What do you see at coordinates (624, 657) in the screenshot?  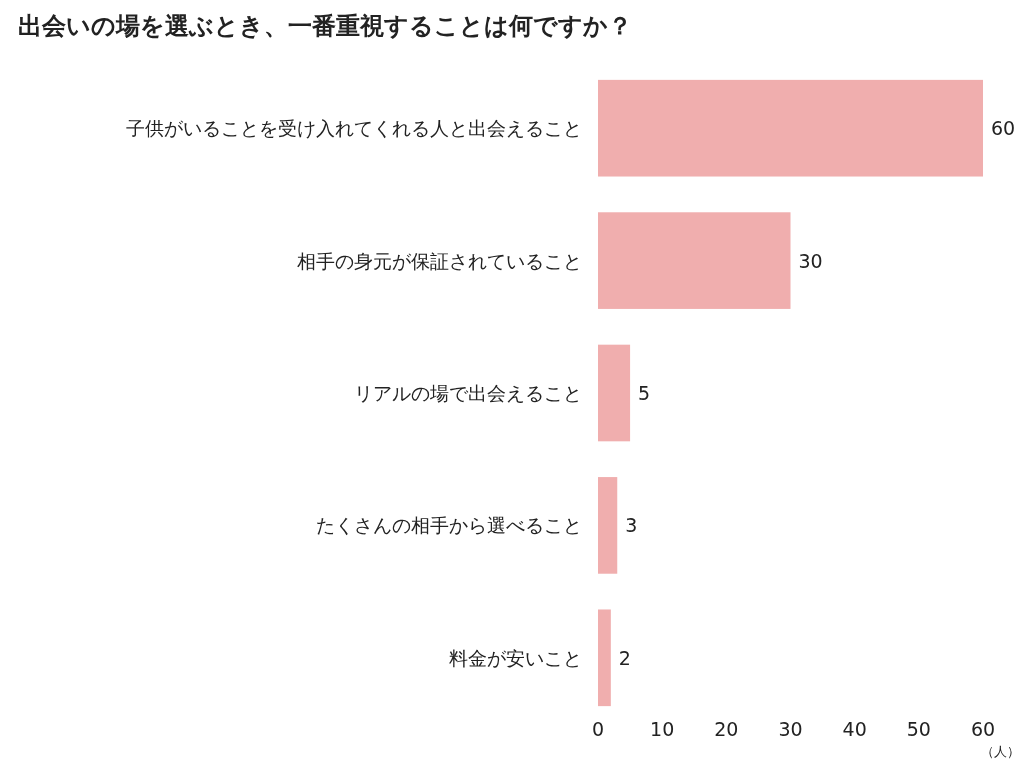 I see `data-label: 2` at bounding box center [624, 657].